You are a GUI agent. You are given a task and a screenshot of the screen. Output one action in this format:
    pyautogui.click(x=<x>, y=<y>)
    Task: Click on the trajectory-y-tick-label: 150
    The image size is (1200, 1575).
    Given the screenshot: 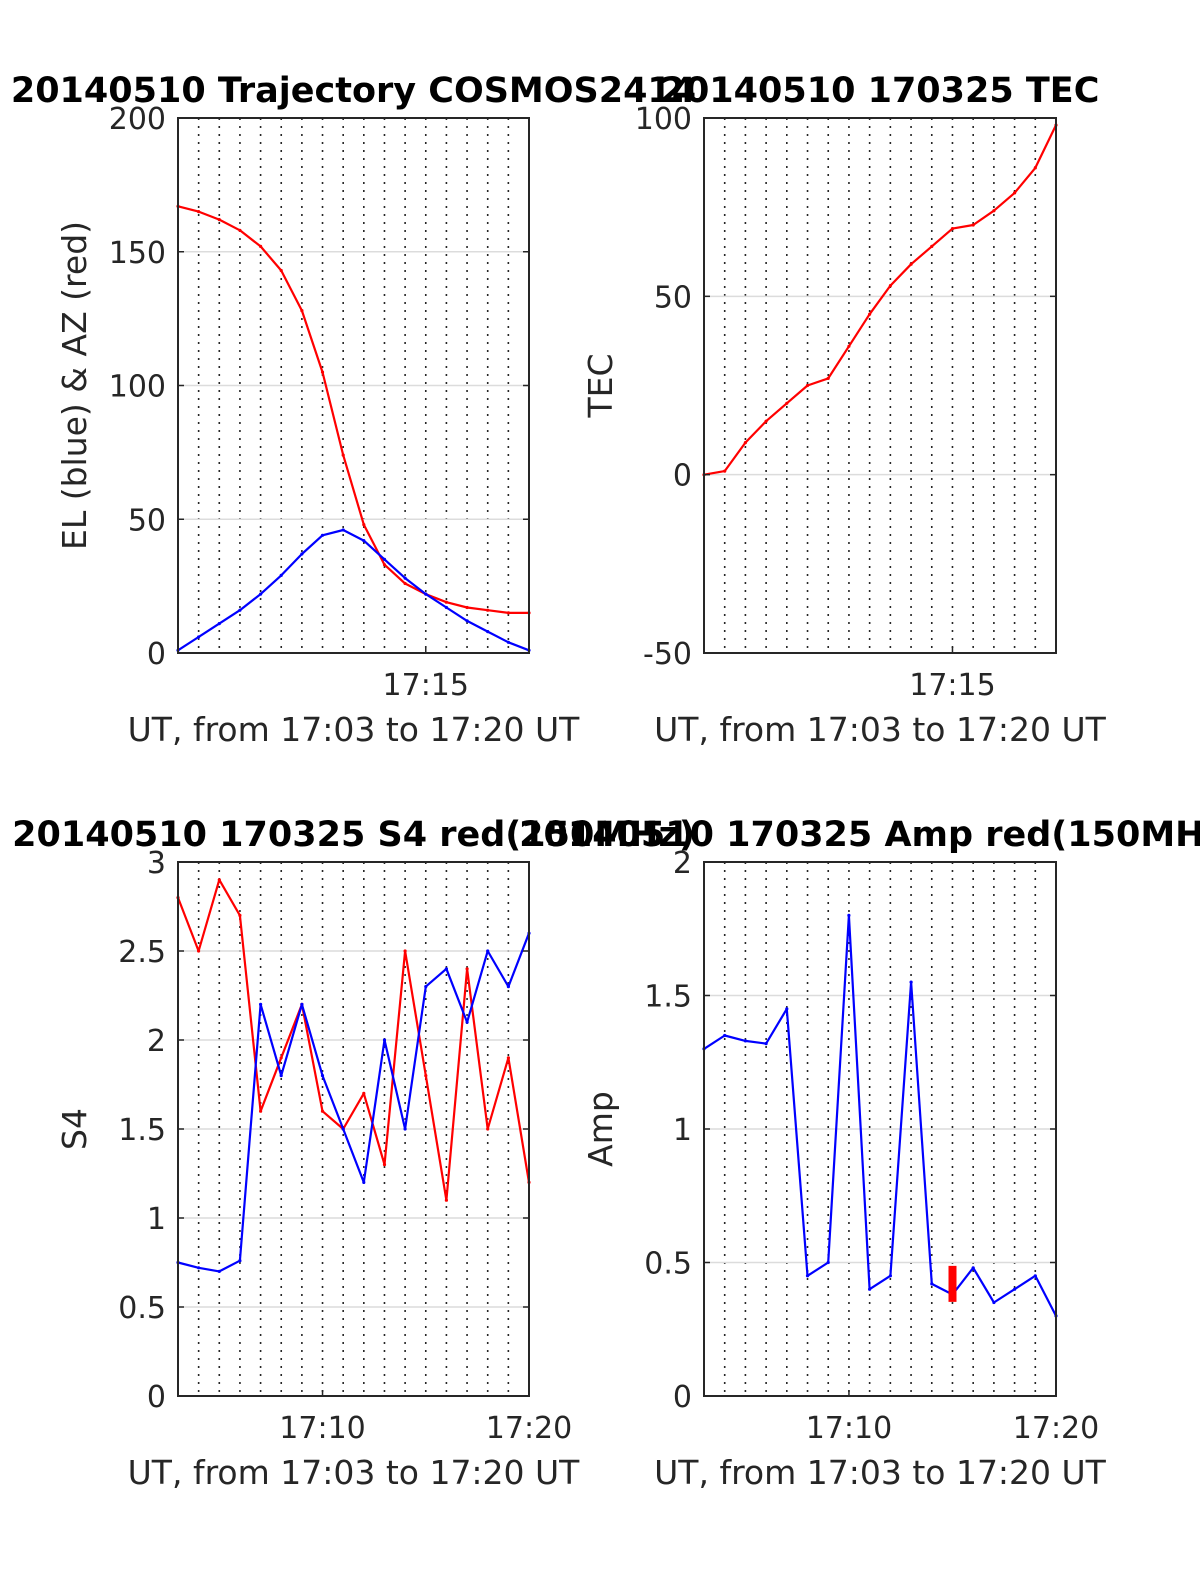 What is the action you would take?
    pyautogui.click(x=137, y=253)
    